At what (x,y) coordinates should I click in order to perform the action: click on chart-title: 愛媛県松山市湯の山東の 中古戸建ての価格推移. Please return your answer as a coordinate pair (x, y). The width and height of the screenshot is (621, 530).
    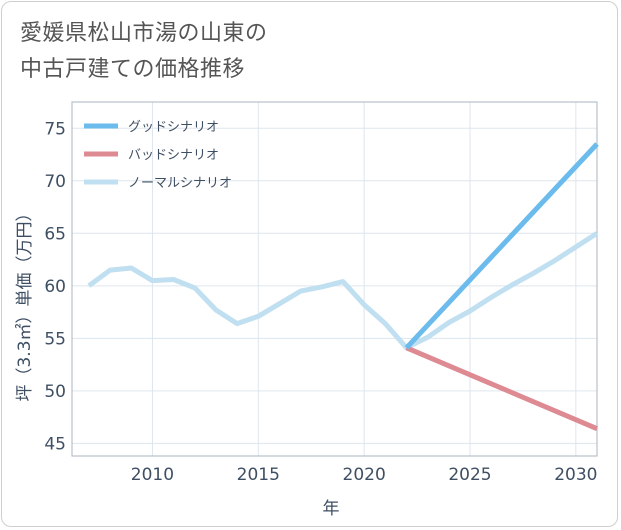
    Looking at the image, I should click on (230, 52).